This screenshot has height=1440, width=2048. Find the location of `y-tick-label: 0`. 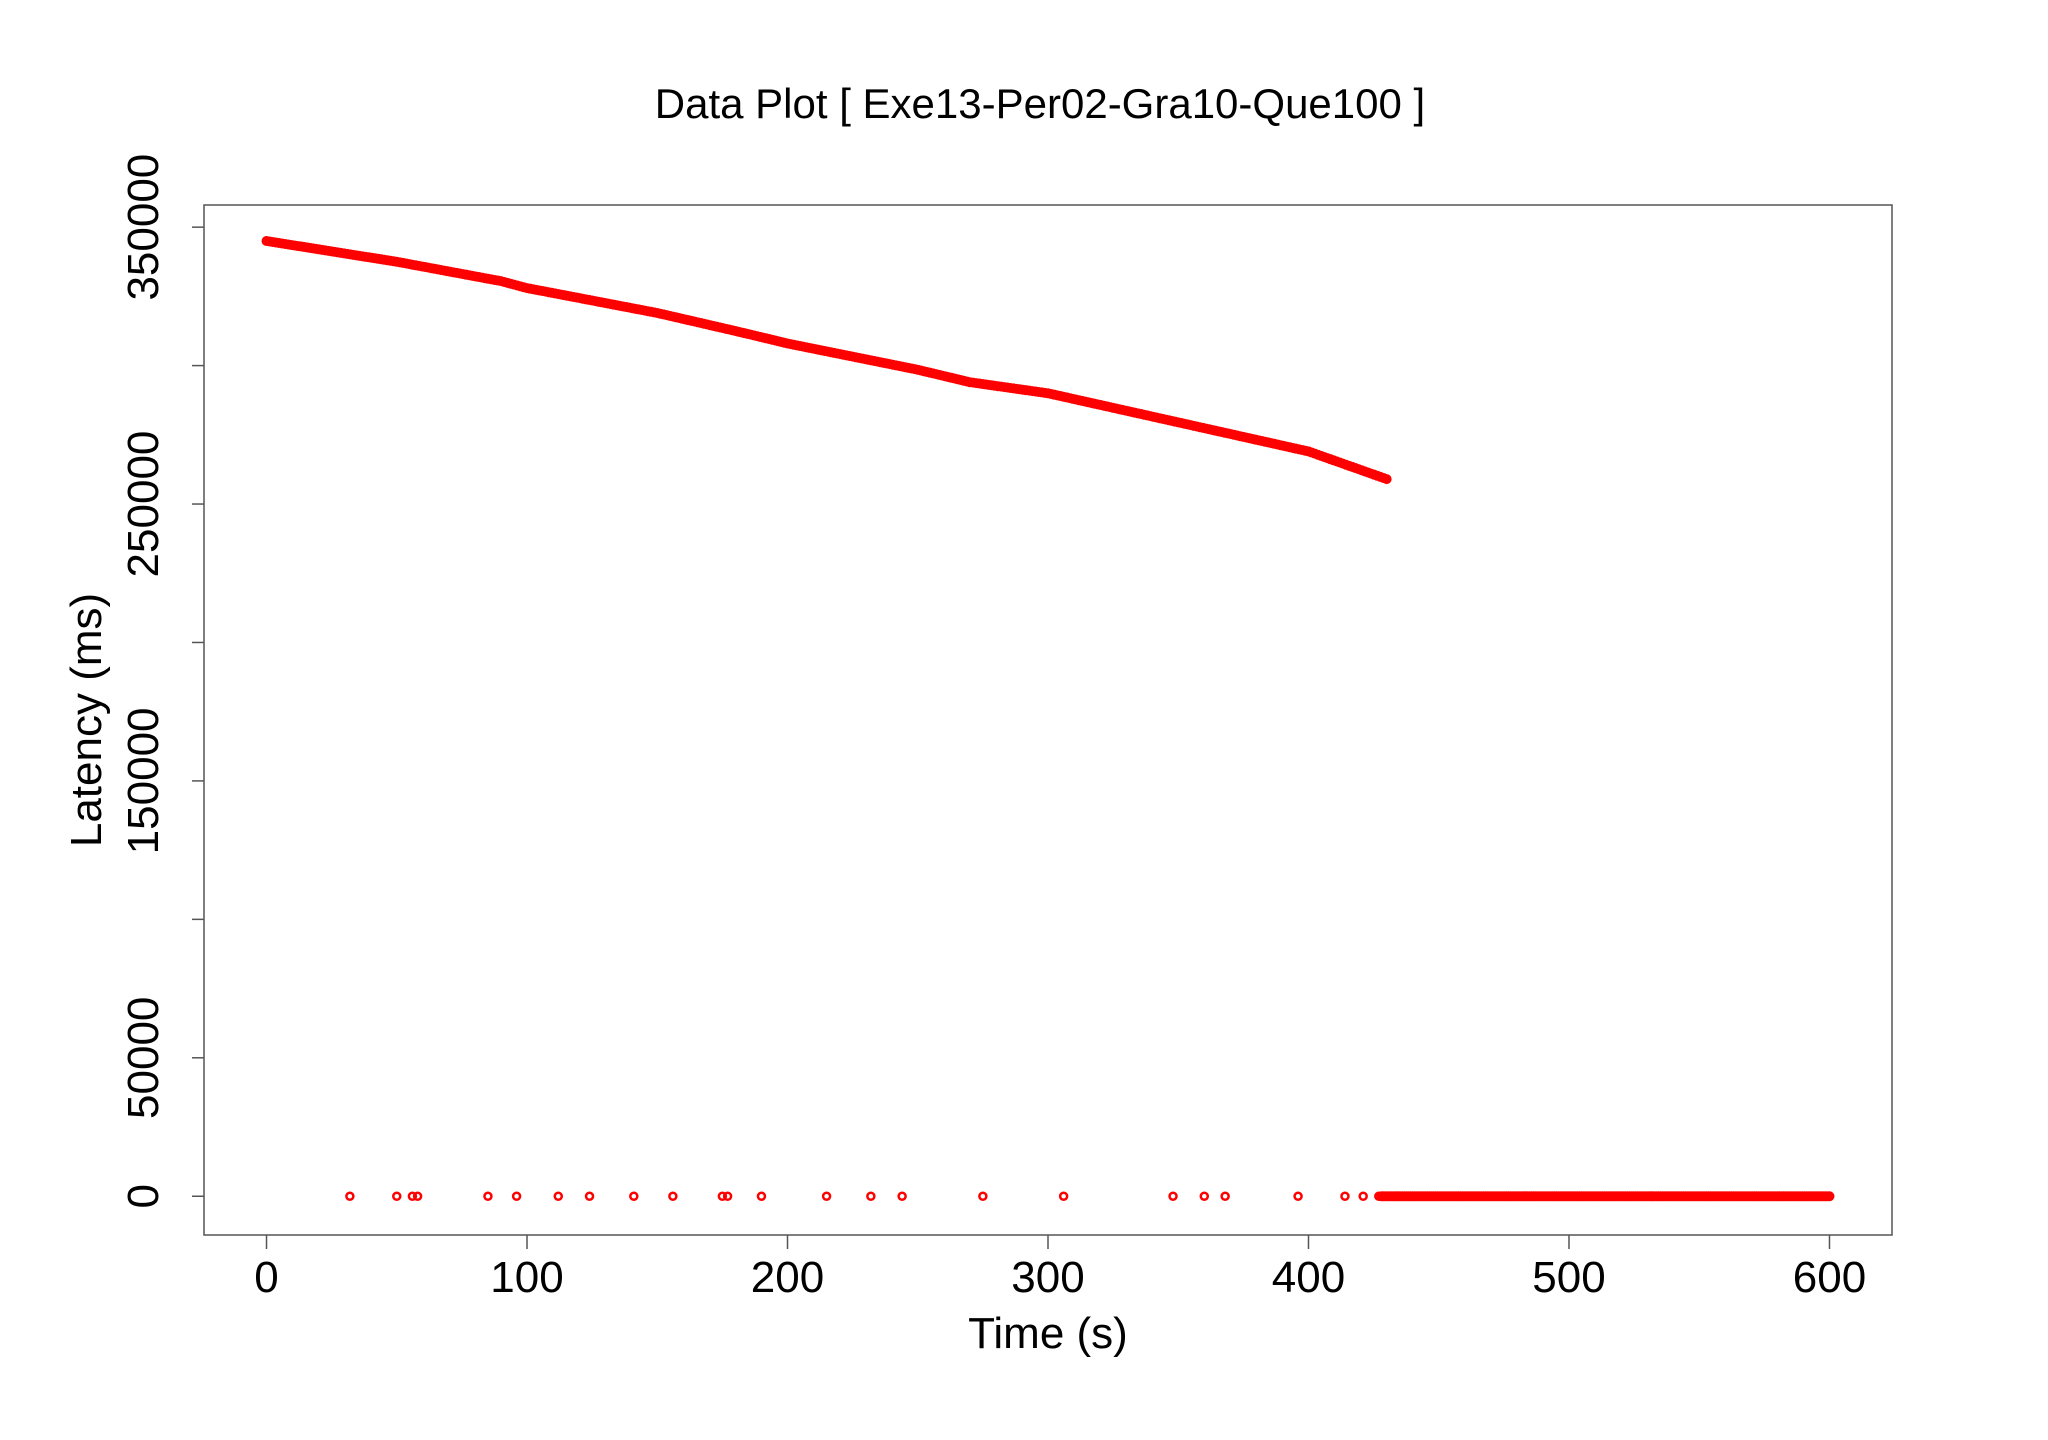

y-tick-label: 0 is located at coordinates (143, 1196).